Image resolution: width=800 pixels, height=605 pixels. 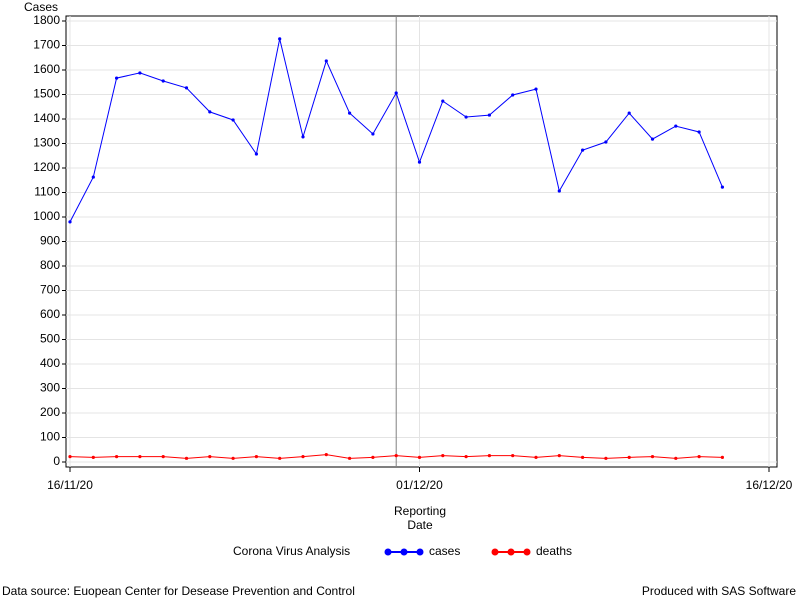 I want to click on legend-title: Corona Virus Analysis, so click(x=291, y=551).